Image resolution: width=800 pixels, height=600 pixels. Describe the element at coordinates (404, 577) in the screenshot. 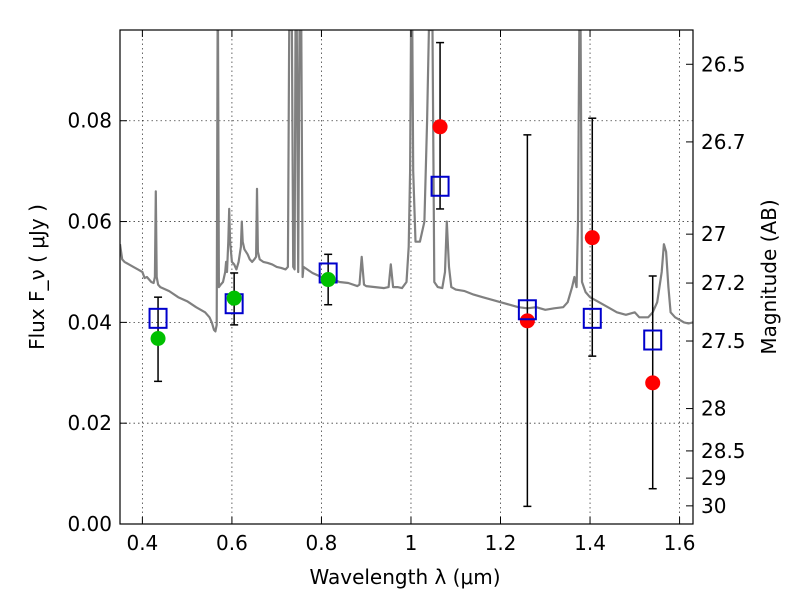

I see `x-axis-label: Wavelength λ (μm)` at that location.